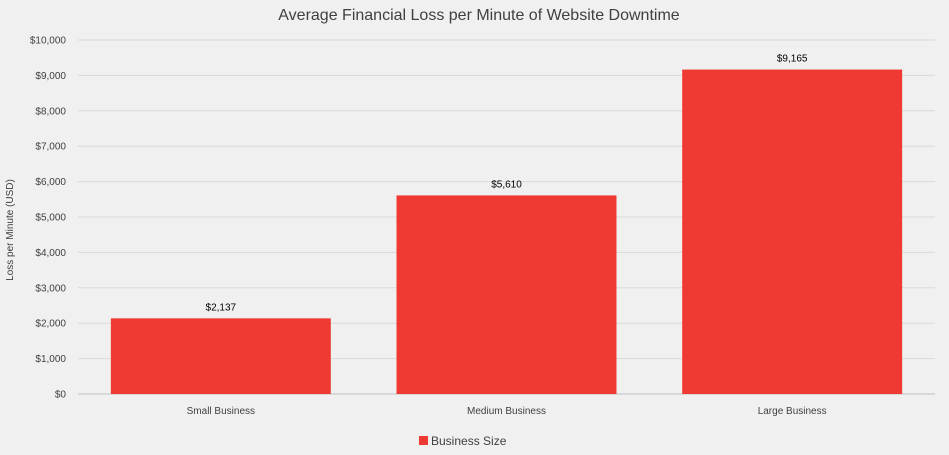  Describe the element at coordinates (50, 147) in the screenshot. I see `y-tick-label: $7,000` at that location.